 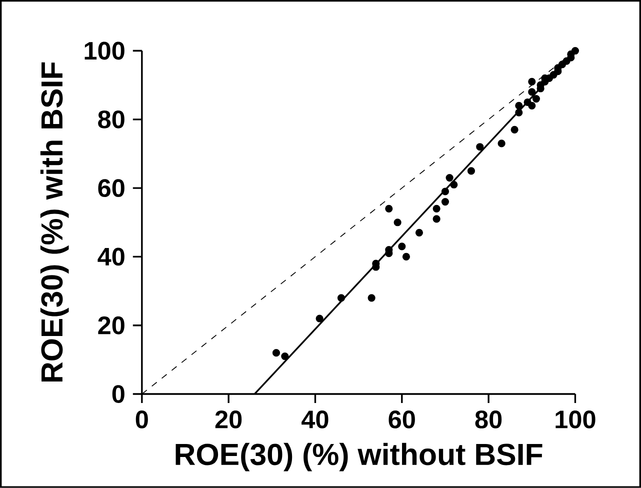 I want to click on y-tick-label: 60, so click(x=111, y=188).